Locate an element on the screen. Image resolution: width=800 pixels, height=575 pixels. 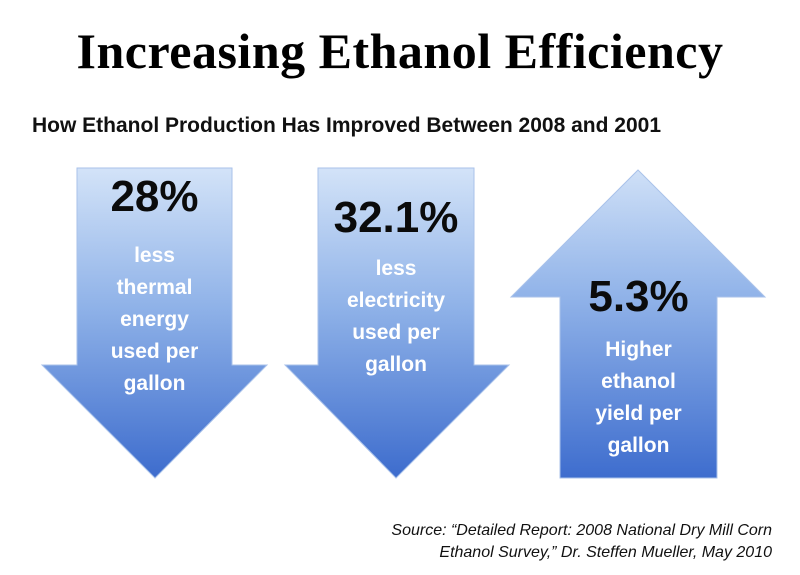
label-line: yield per is located at coordinates (638, 413).